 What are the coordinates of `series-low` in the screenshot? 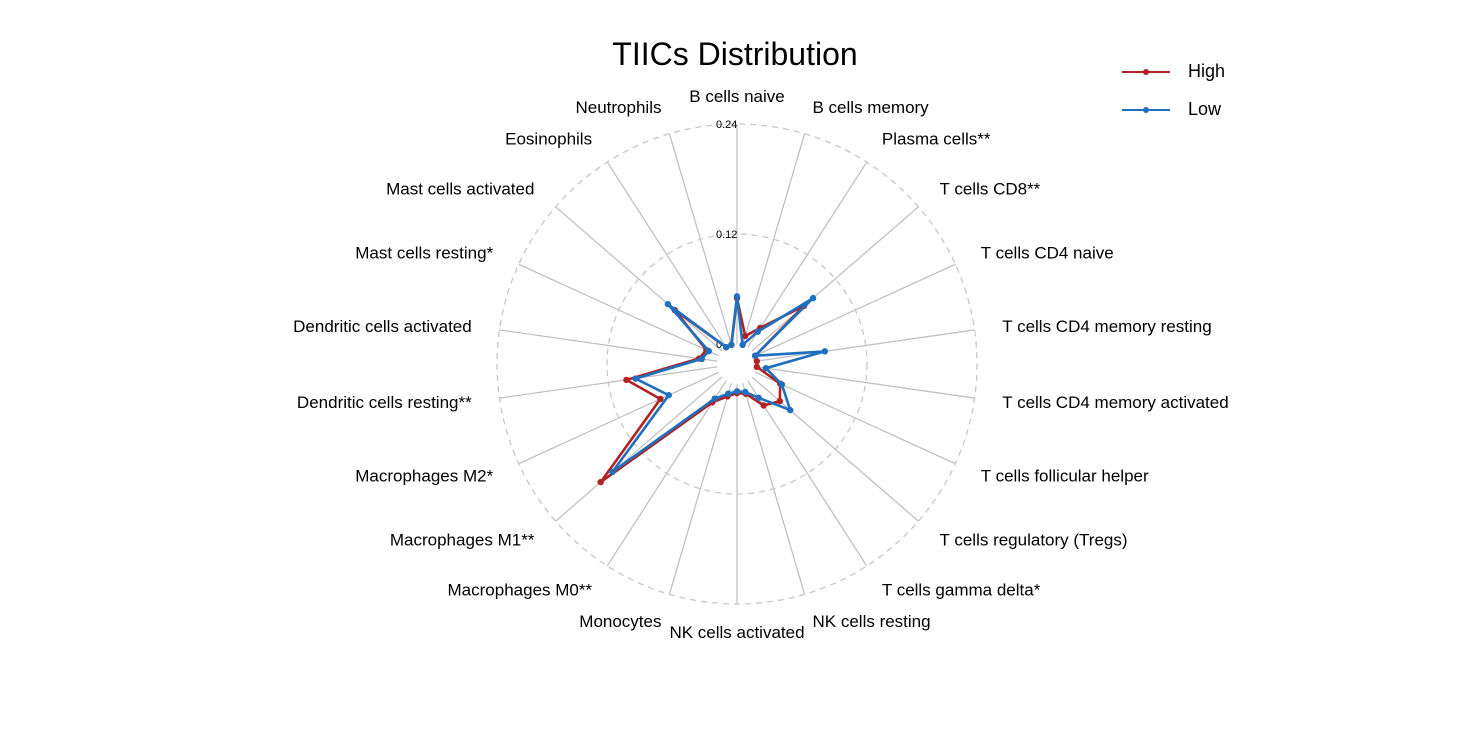 It's located at (719, 384).